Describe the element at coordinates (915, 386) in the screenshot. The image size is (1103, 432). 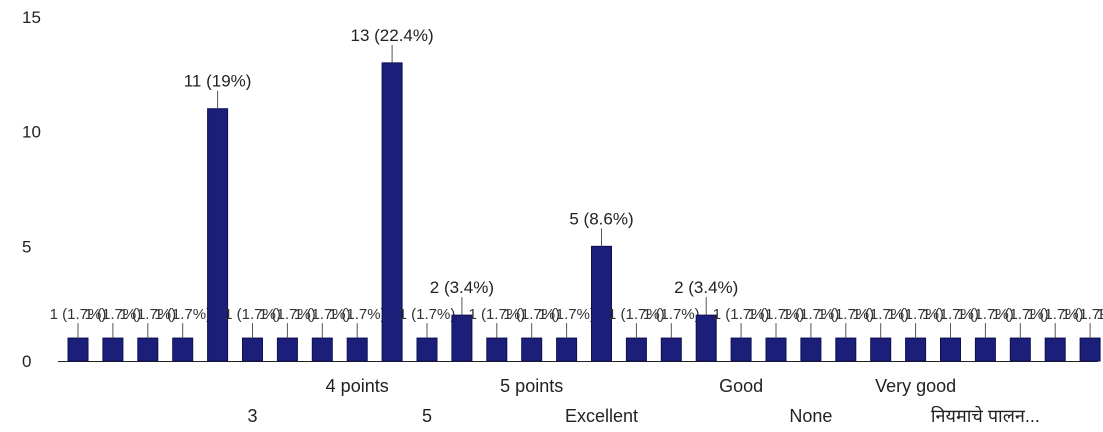
I see `x-category-label: Very good` at that location.